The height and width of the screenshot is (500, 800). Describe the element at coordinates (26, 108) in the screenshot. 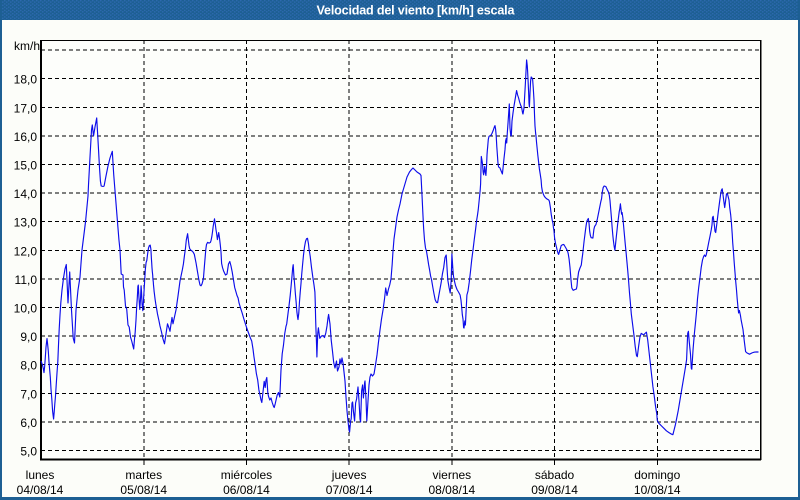

I see `svg-text: 17,0` at that location.